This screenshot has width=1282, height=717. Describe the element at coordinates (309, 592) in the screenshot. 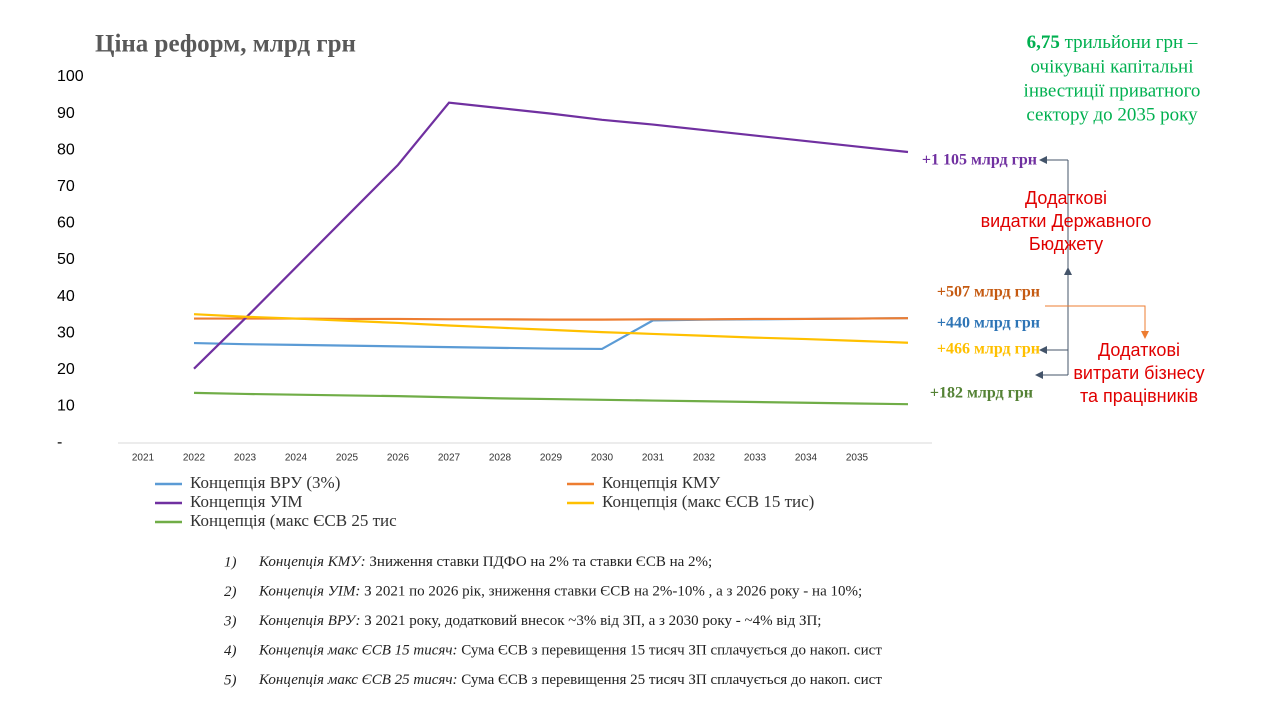

I see `footnote-label: Концепція УІМ:` at that location.